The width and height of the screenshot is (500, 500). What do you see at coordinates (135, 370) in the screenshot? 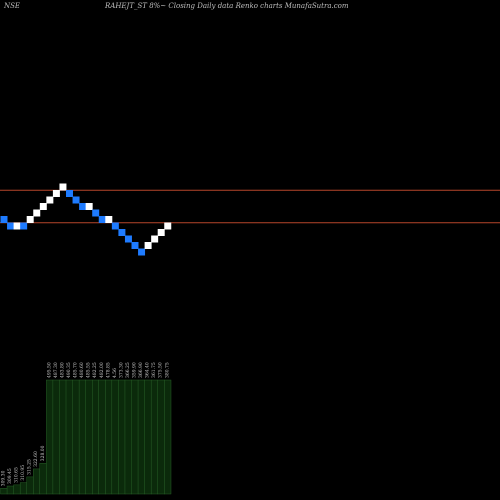
I see `volume-value-label: 359.90` at bounding box center [135, 370].